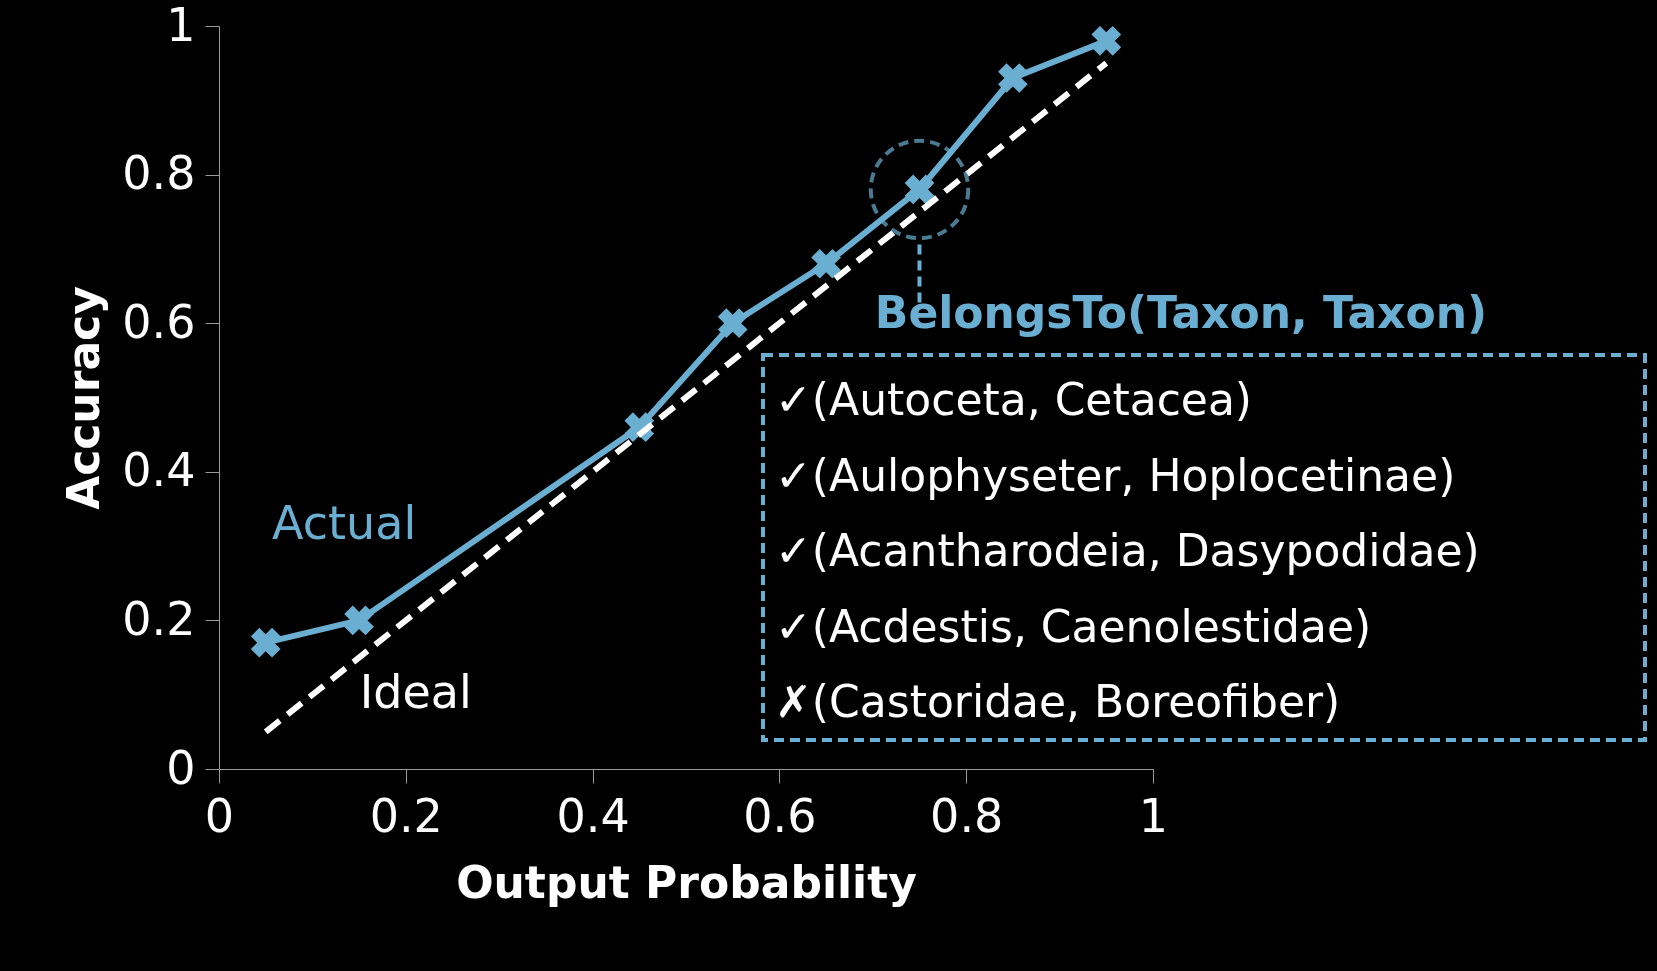  Describe the element at coordinates (159, 321) in the screenshot. I see `y-tick-label: 0.6` at that location.